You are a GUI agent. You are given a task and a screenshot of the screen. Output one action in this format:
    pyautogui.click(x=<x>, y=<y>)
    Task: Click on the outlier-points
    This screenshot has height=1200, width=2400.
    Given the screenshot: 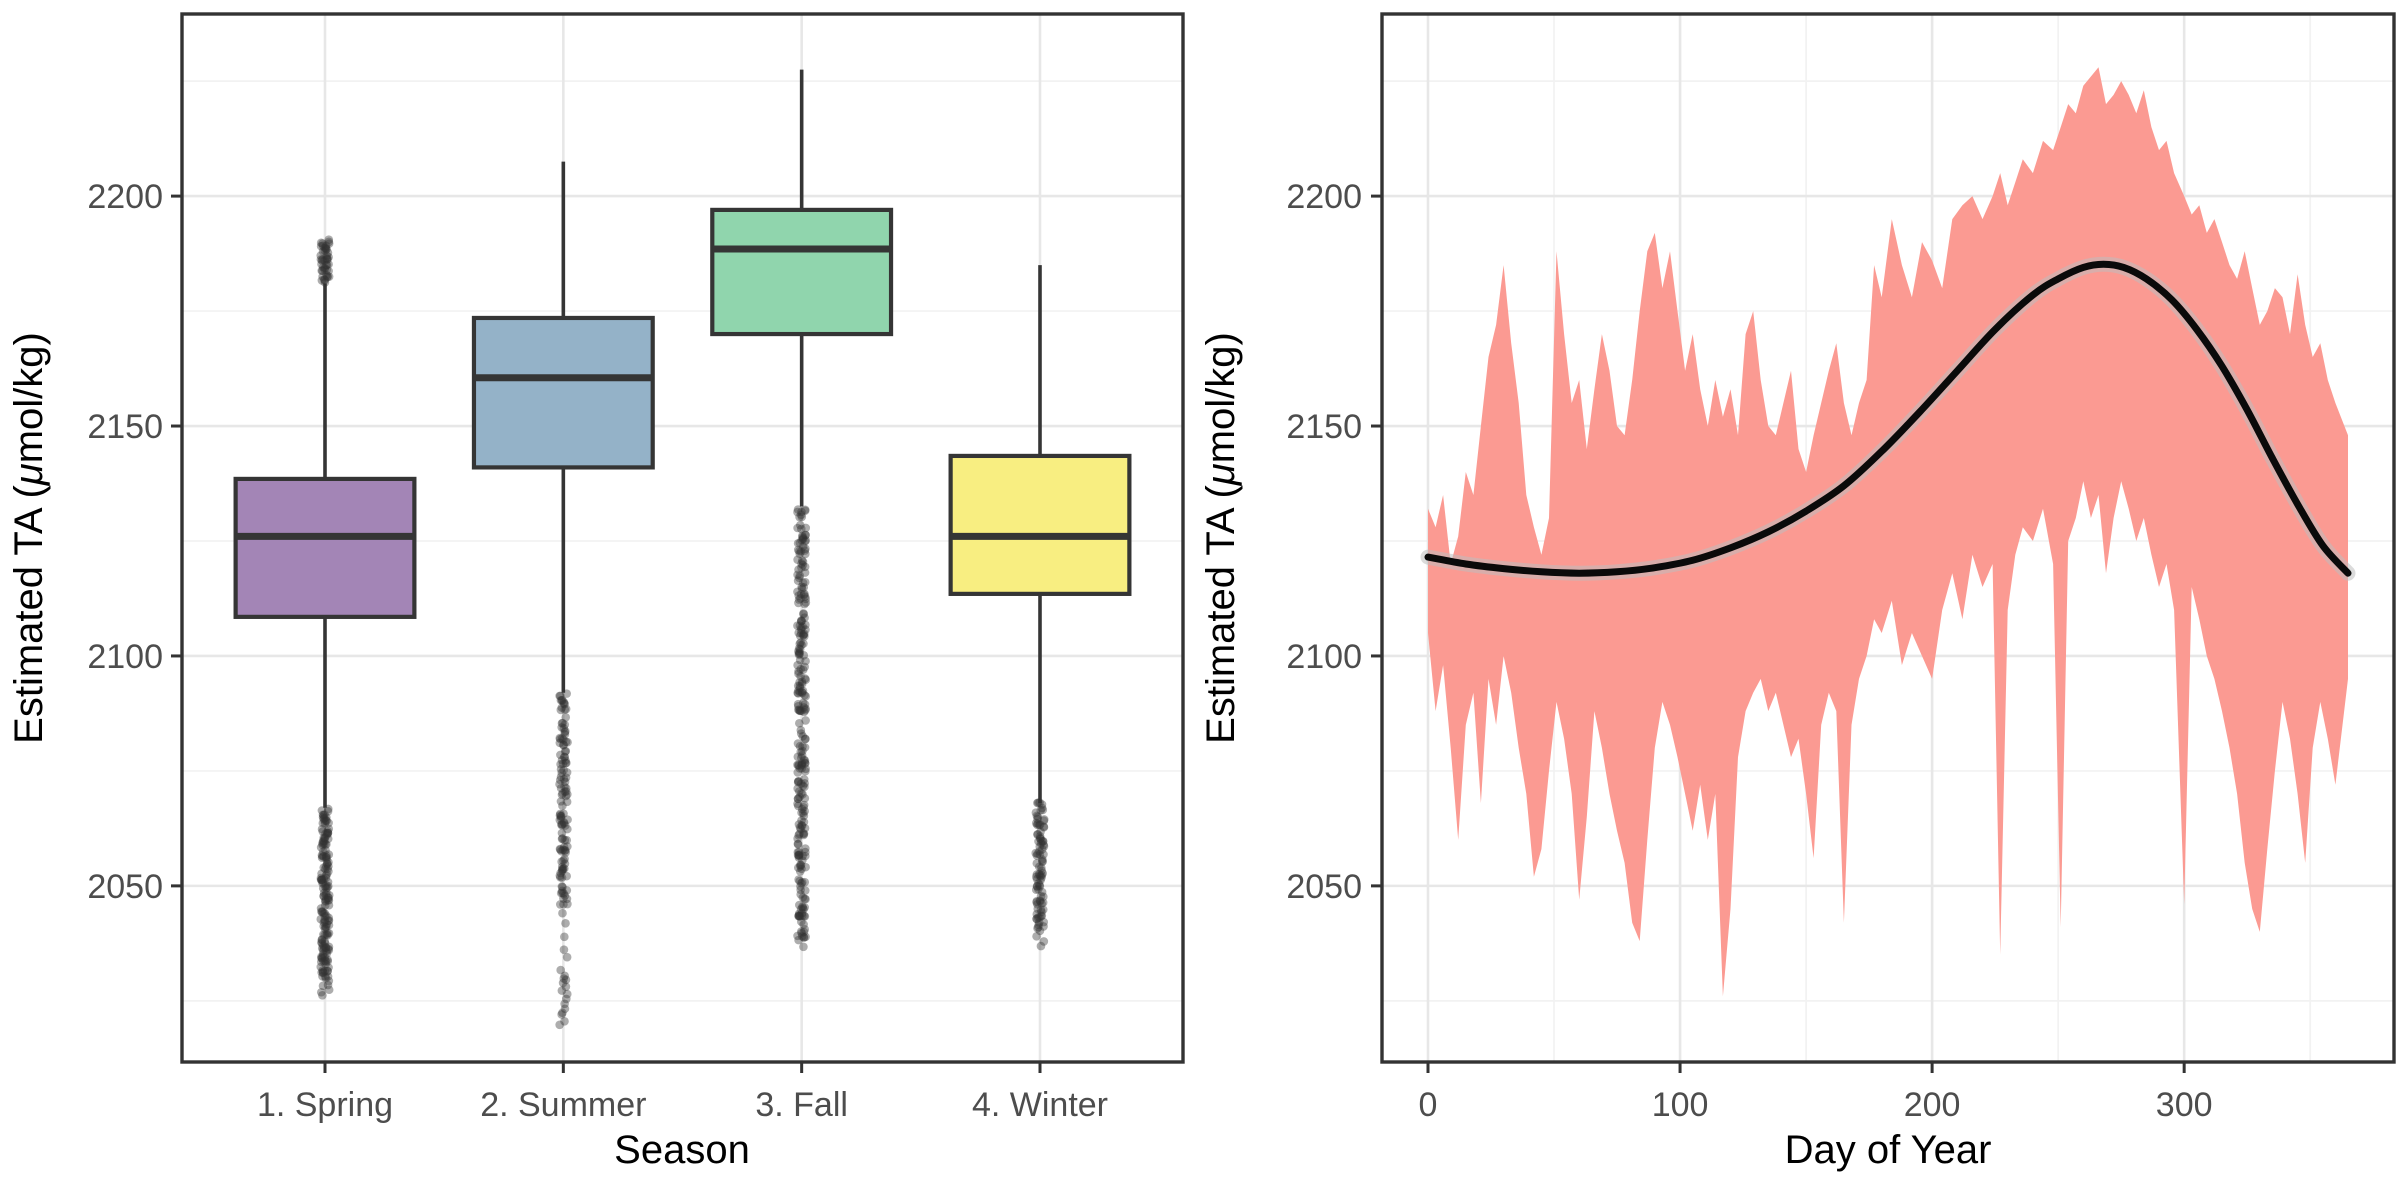 What is the action you would take?
    pyautogui.click(x=1040, y=874)
    